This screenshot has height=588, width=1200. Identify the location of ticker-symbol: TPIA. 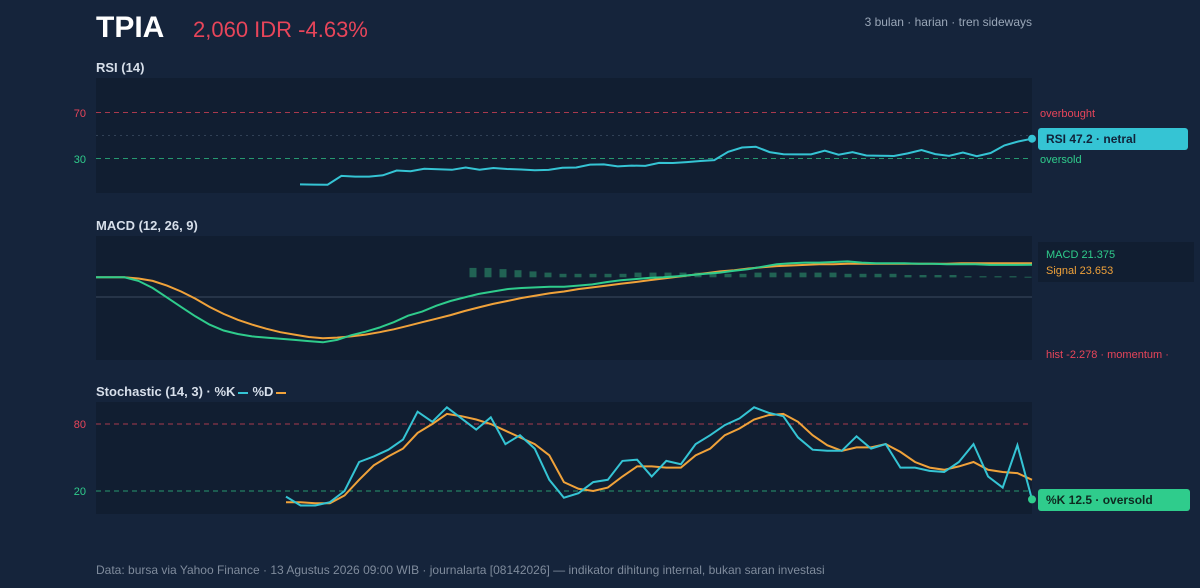
(130, 27).